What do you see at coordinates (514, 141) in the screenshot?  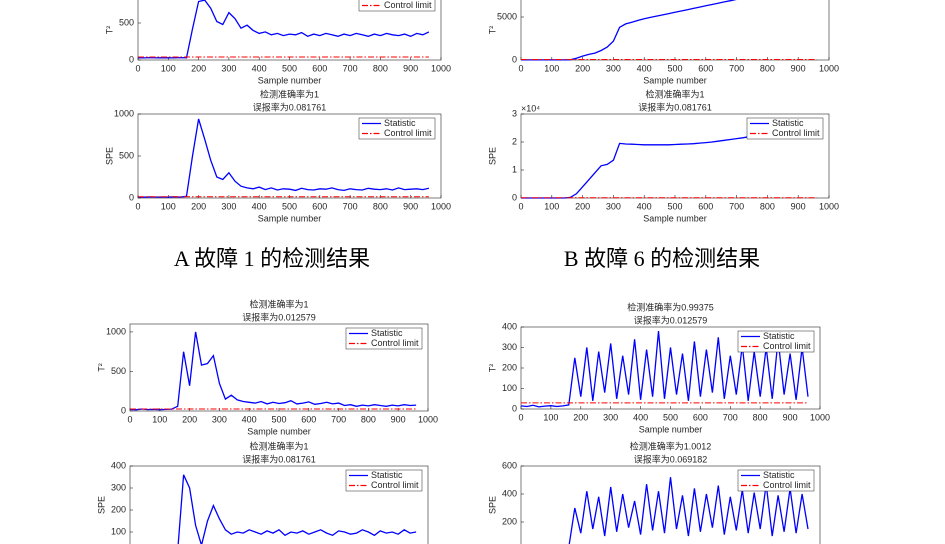 I see `y-tick-label: 2` at bounding box center [514, 141].